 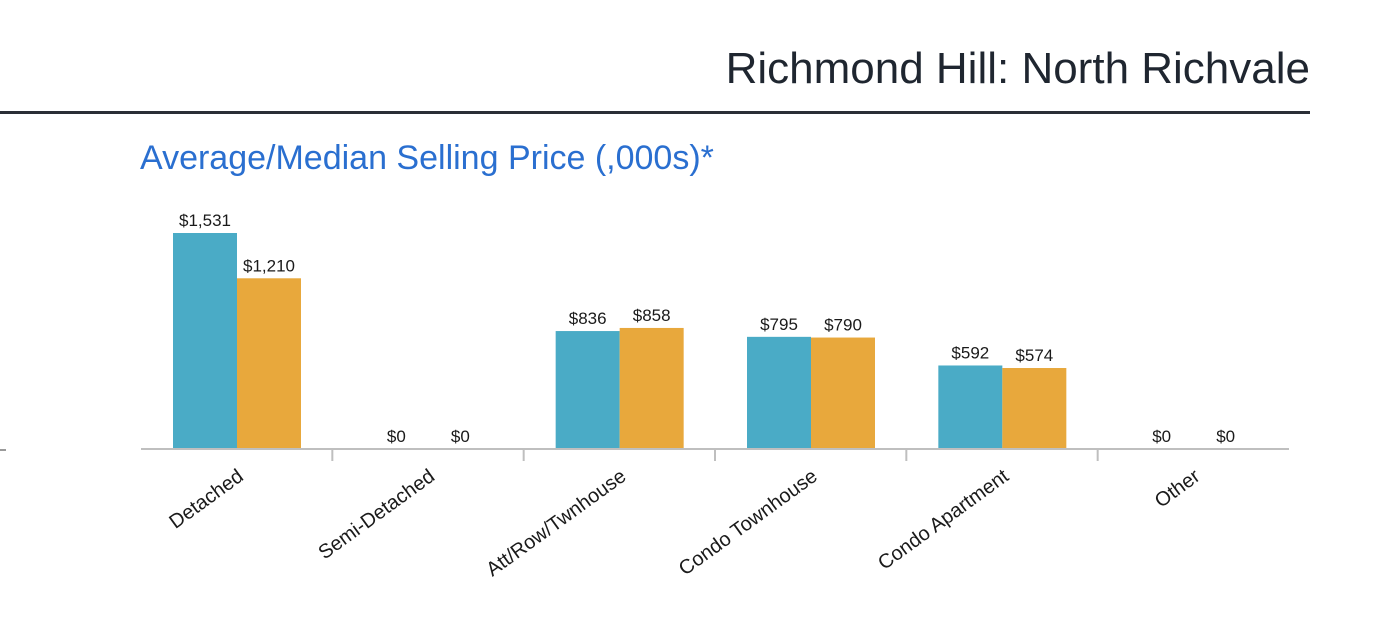 I want to click on value-label-att-row-twnhouse-series-1: $836, so click(x=588, y=318).